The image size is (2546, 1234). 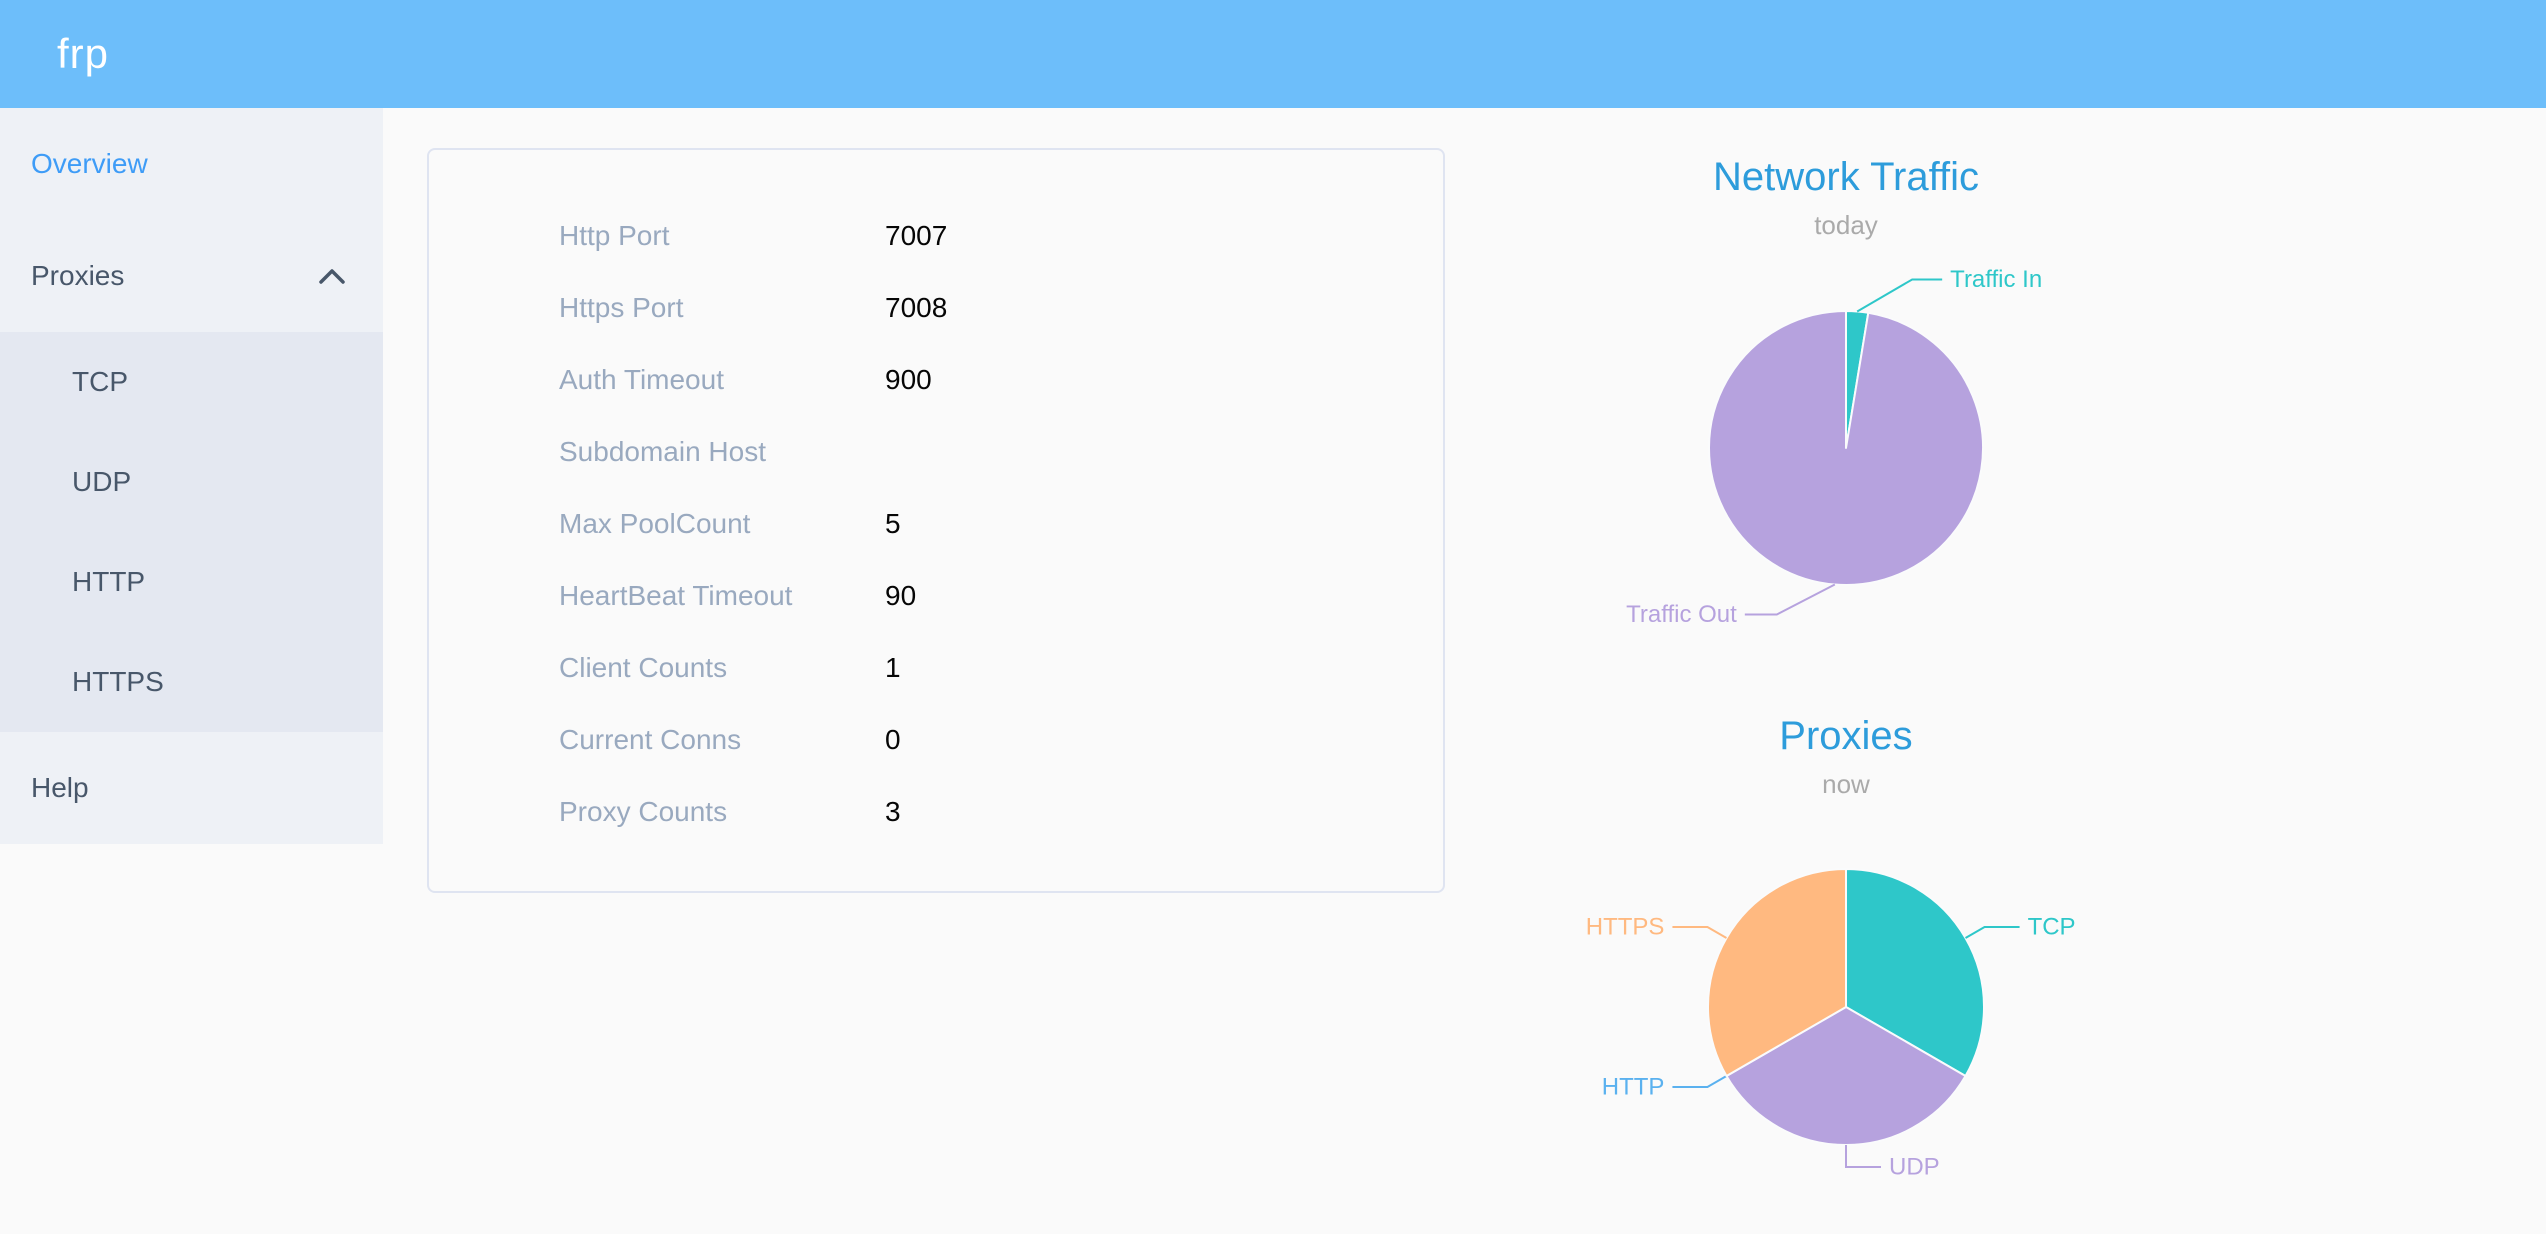 What do you see at coordinates (1899, 295) in the screenshot?
I see `pie-label-line-traffic-in` at bounding box center [1899, 295].